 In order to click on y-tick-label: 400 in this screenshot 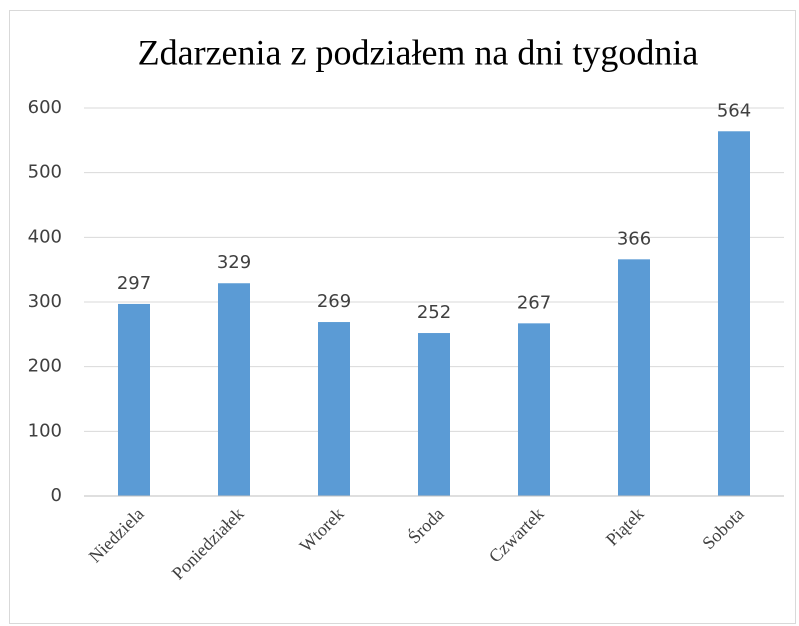, I will do `click(45, 236)`.